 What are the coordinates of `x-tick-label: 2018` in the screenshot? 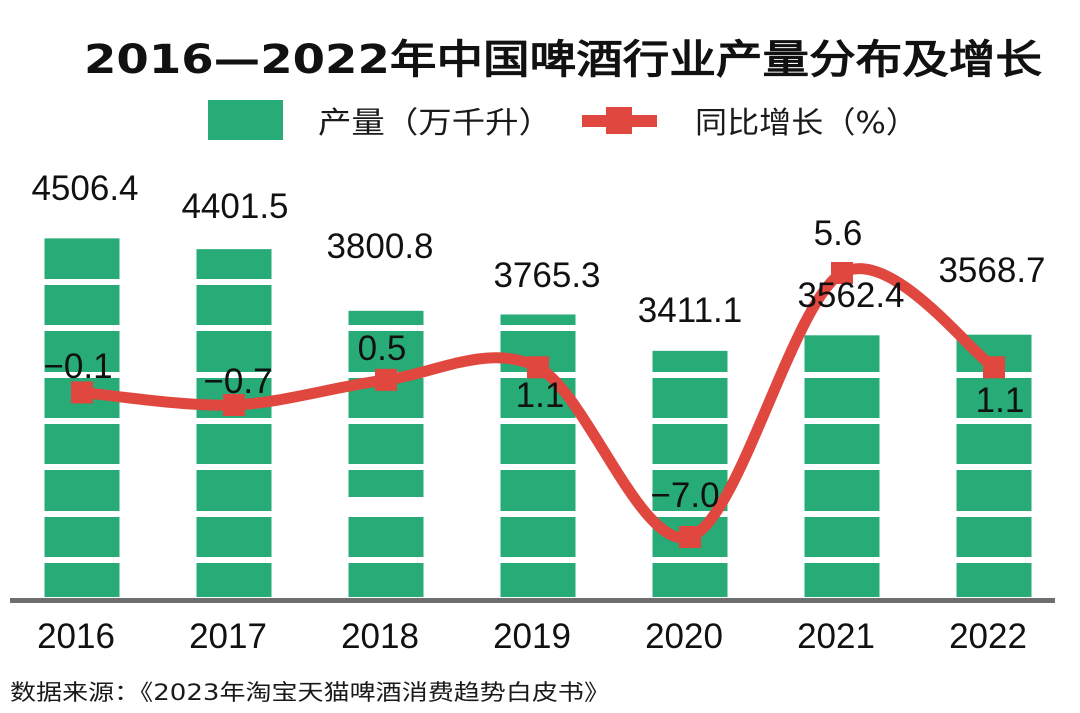 It's located at (380, 636).